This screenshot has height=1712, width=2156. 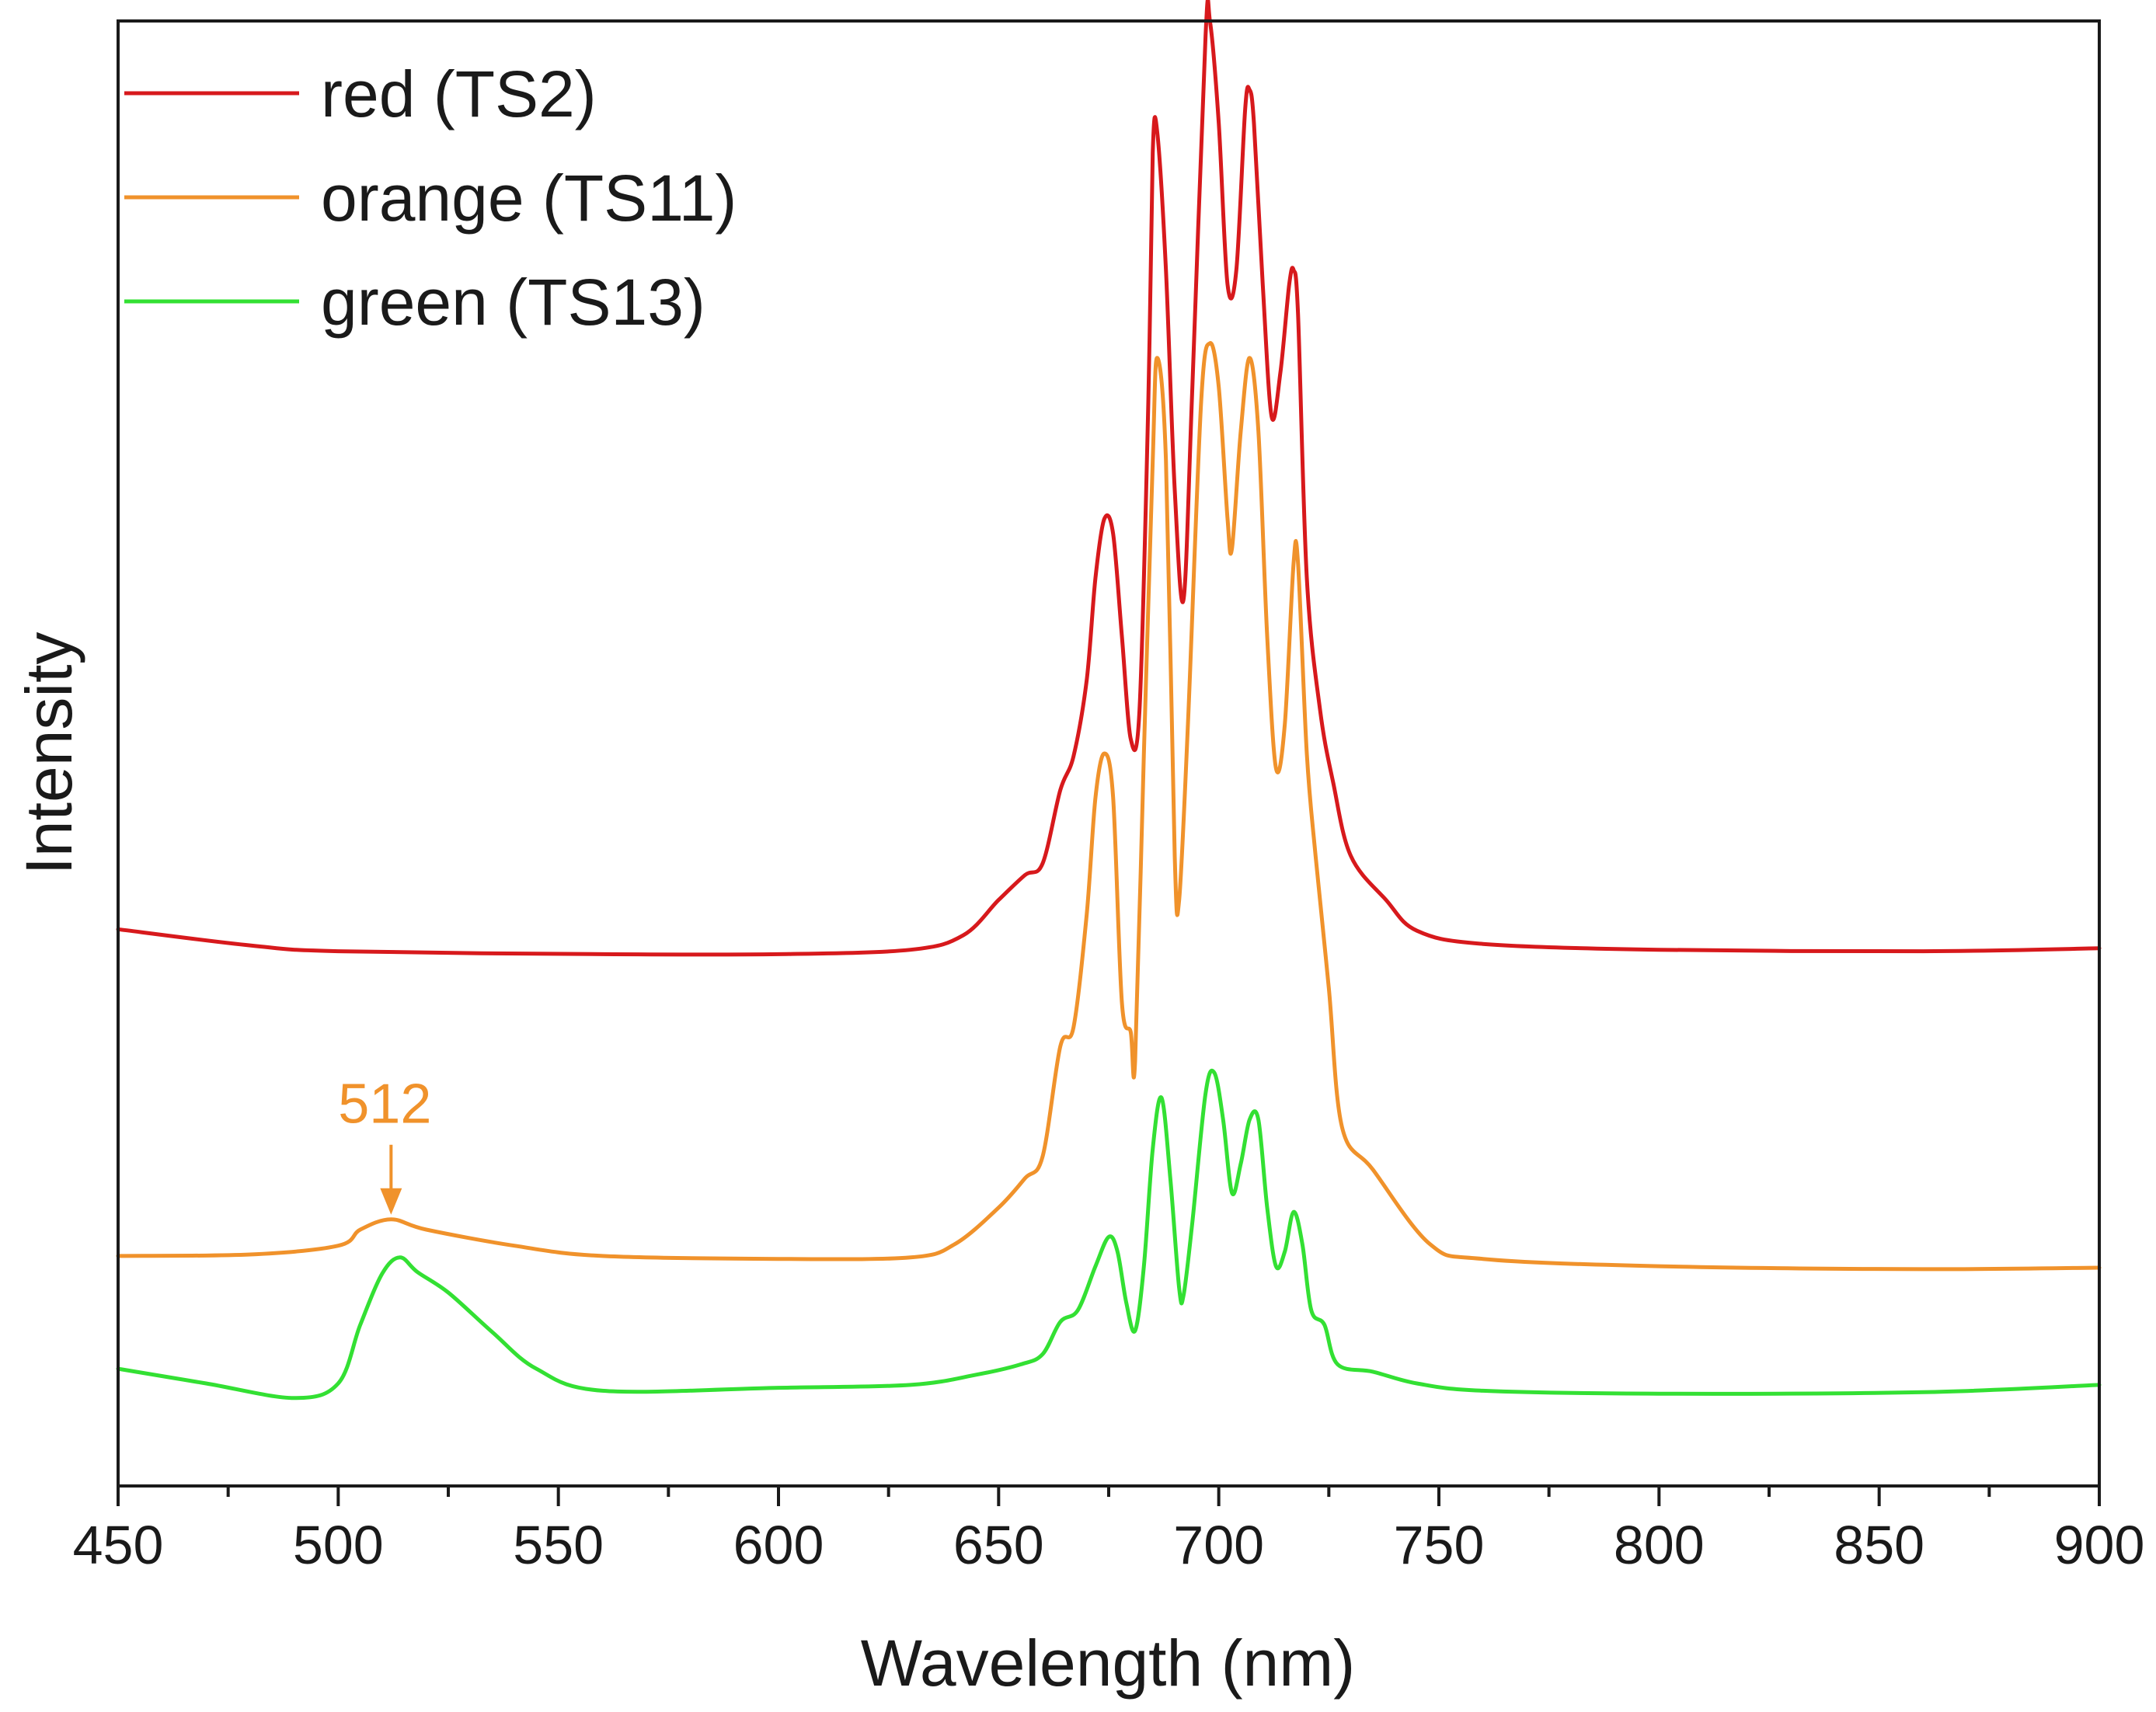 What do you see at coordinates (2099, 1545) in the screenshot?
I see `x-tick-label: 900` at bounding box center [2099, 1545].